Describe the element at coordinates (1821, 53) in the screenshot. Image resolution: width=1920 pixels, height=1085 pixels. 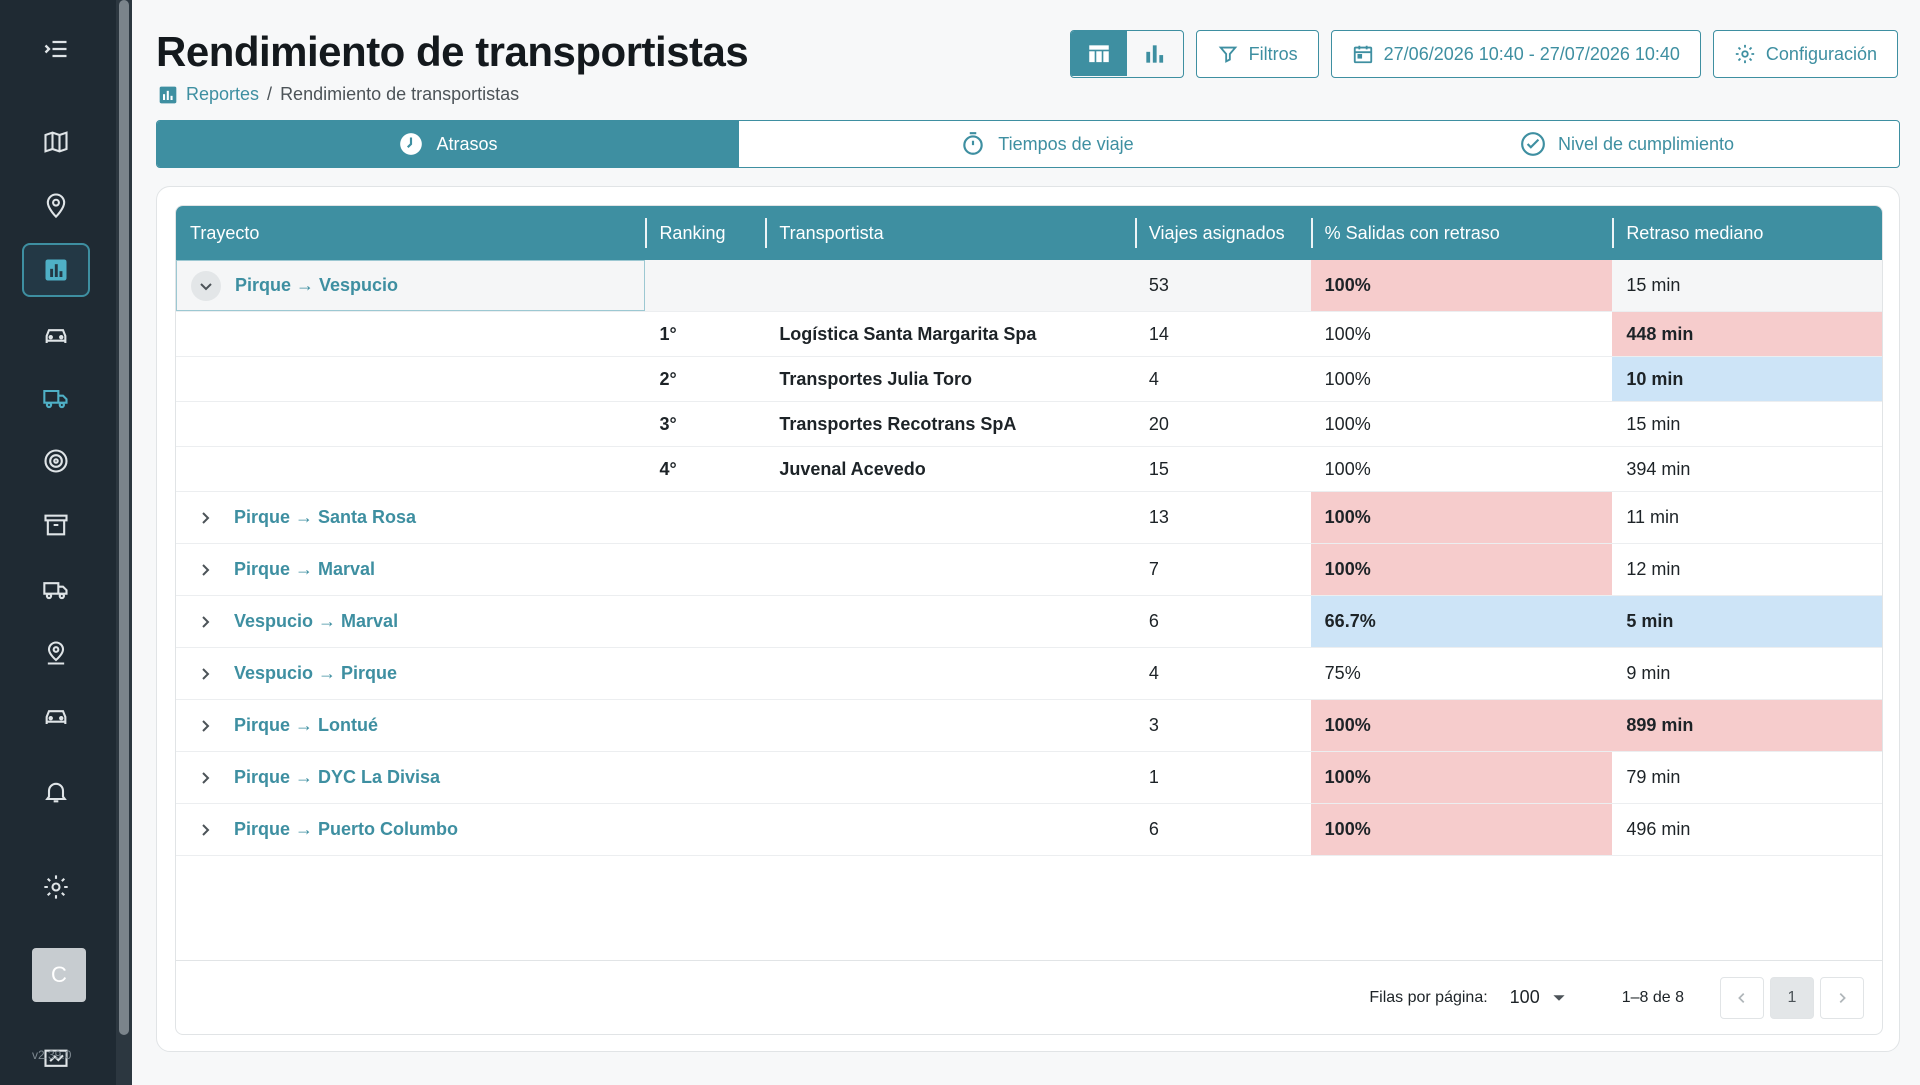
I see `configuration-label: Configuración` at that location.